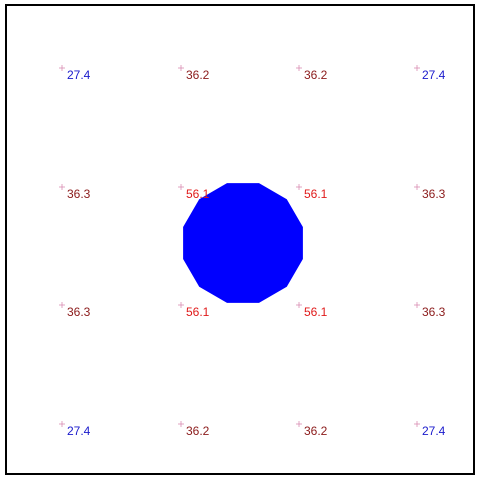  I want to click on grid-point-3-2: 36.2, so click(312, 429).